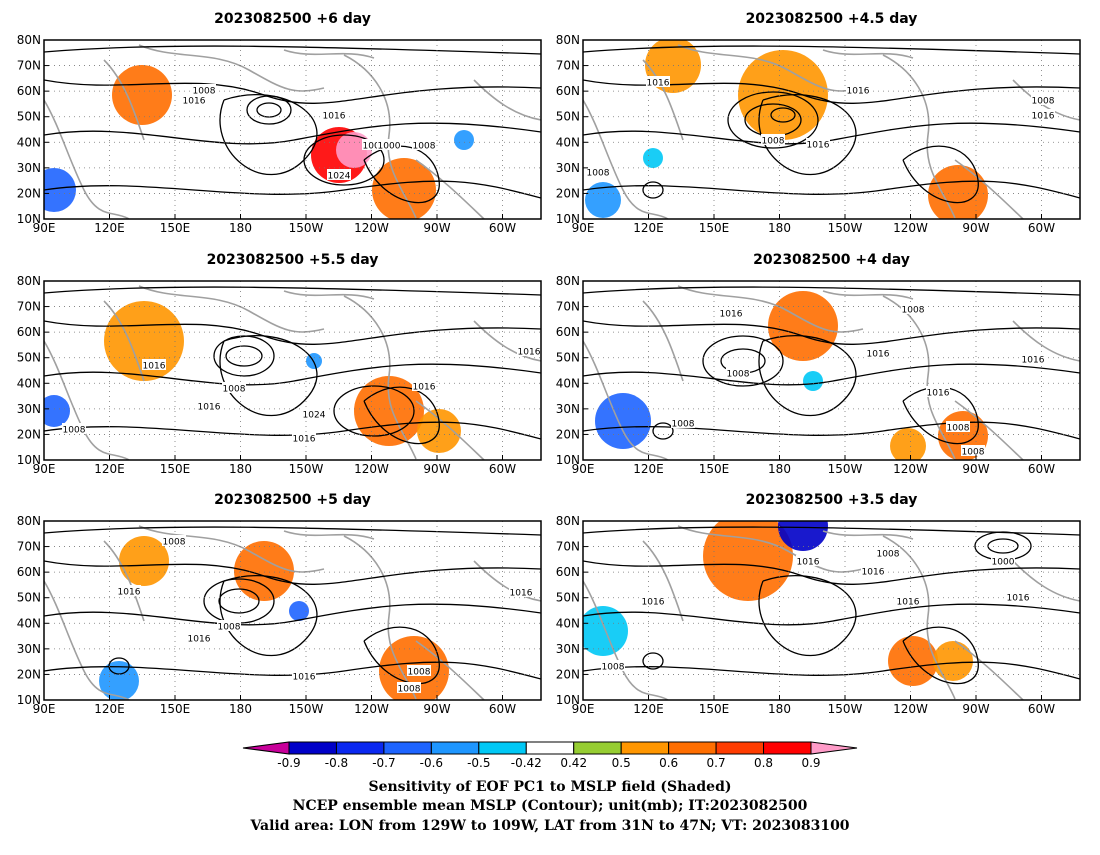  What do you see at coordinates (621, 763) in the screenshot?
I see `colorbar-label: 0.5` at bounding box center [621, 763].